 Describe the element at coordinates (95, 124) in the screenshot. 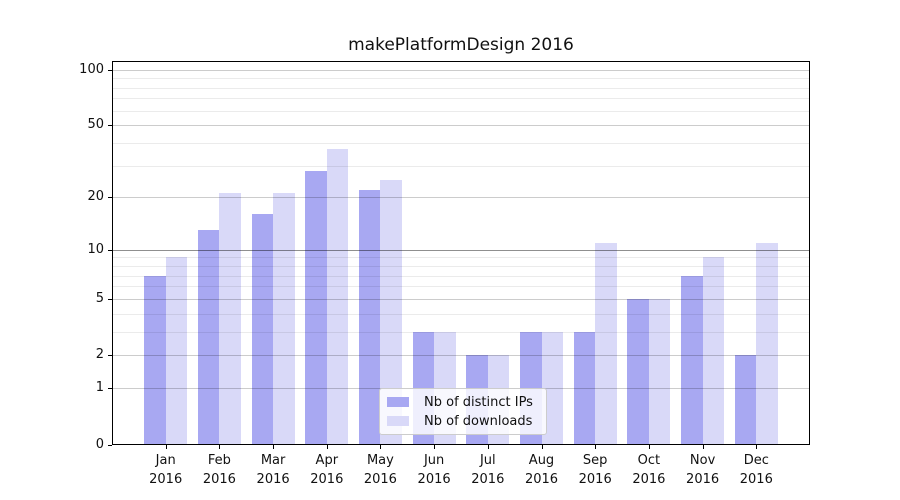

I see `y-tick-label-50: 50` at that location.